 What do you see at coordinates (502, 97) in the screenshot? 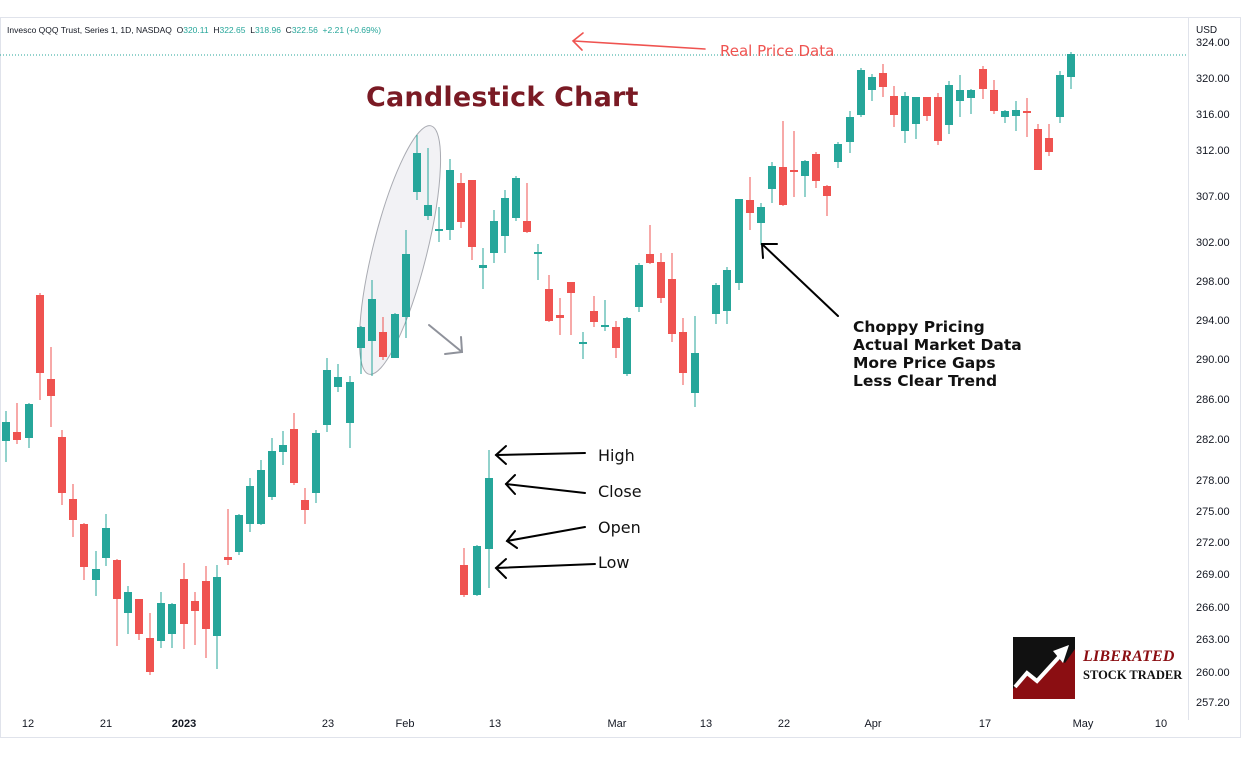
I see `chart-title: Candlestick Chart` at bounding box center [502, 97].